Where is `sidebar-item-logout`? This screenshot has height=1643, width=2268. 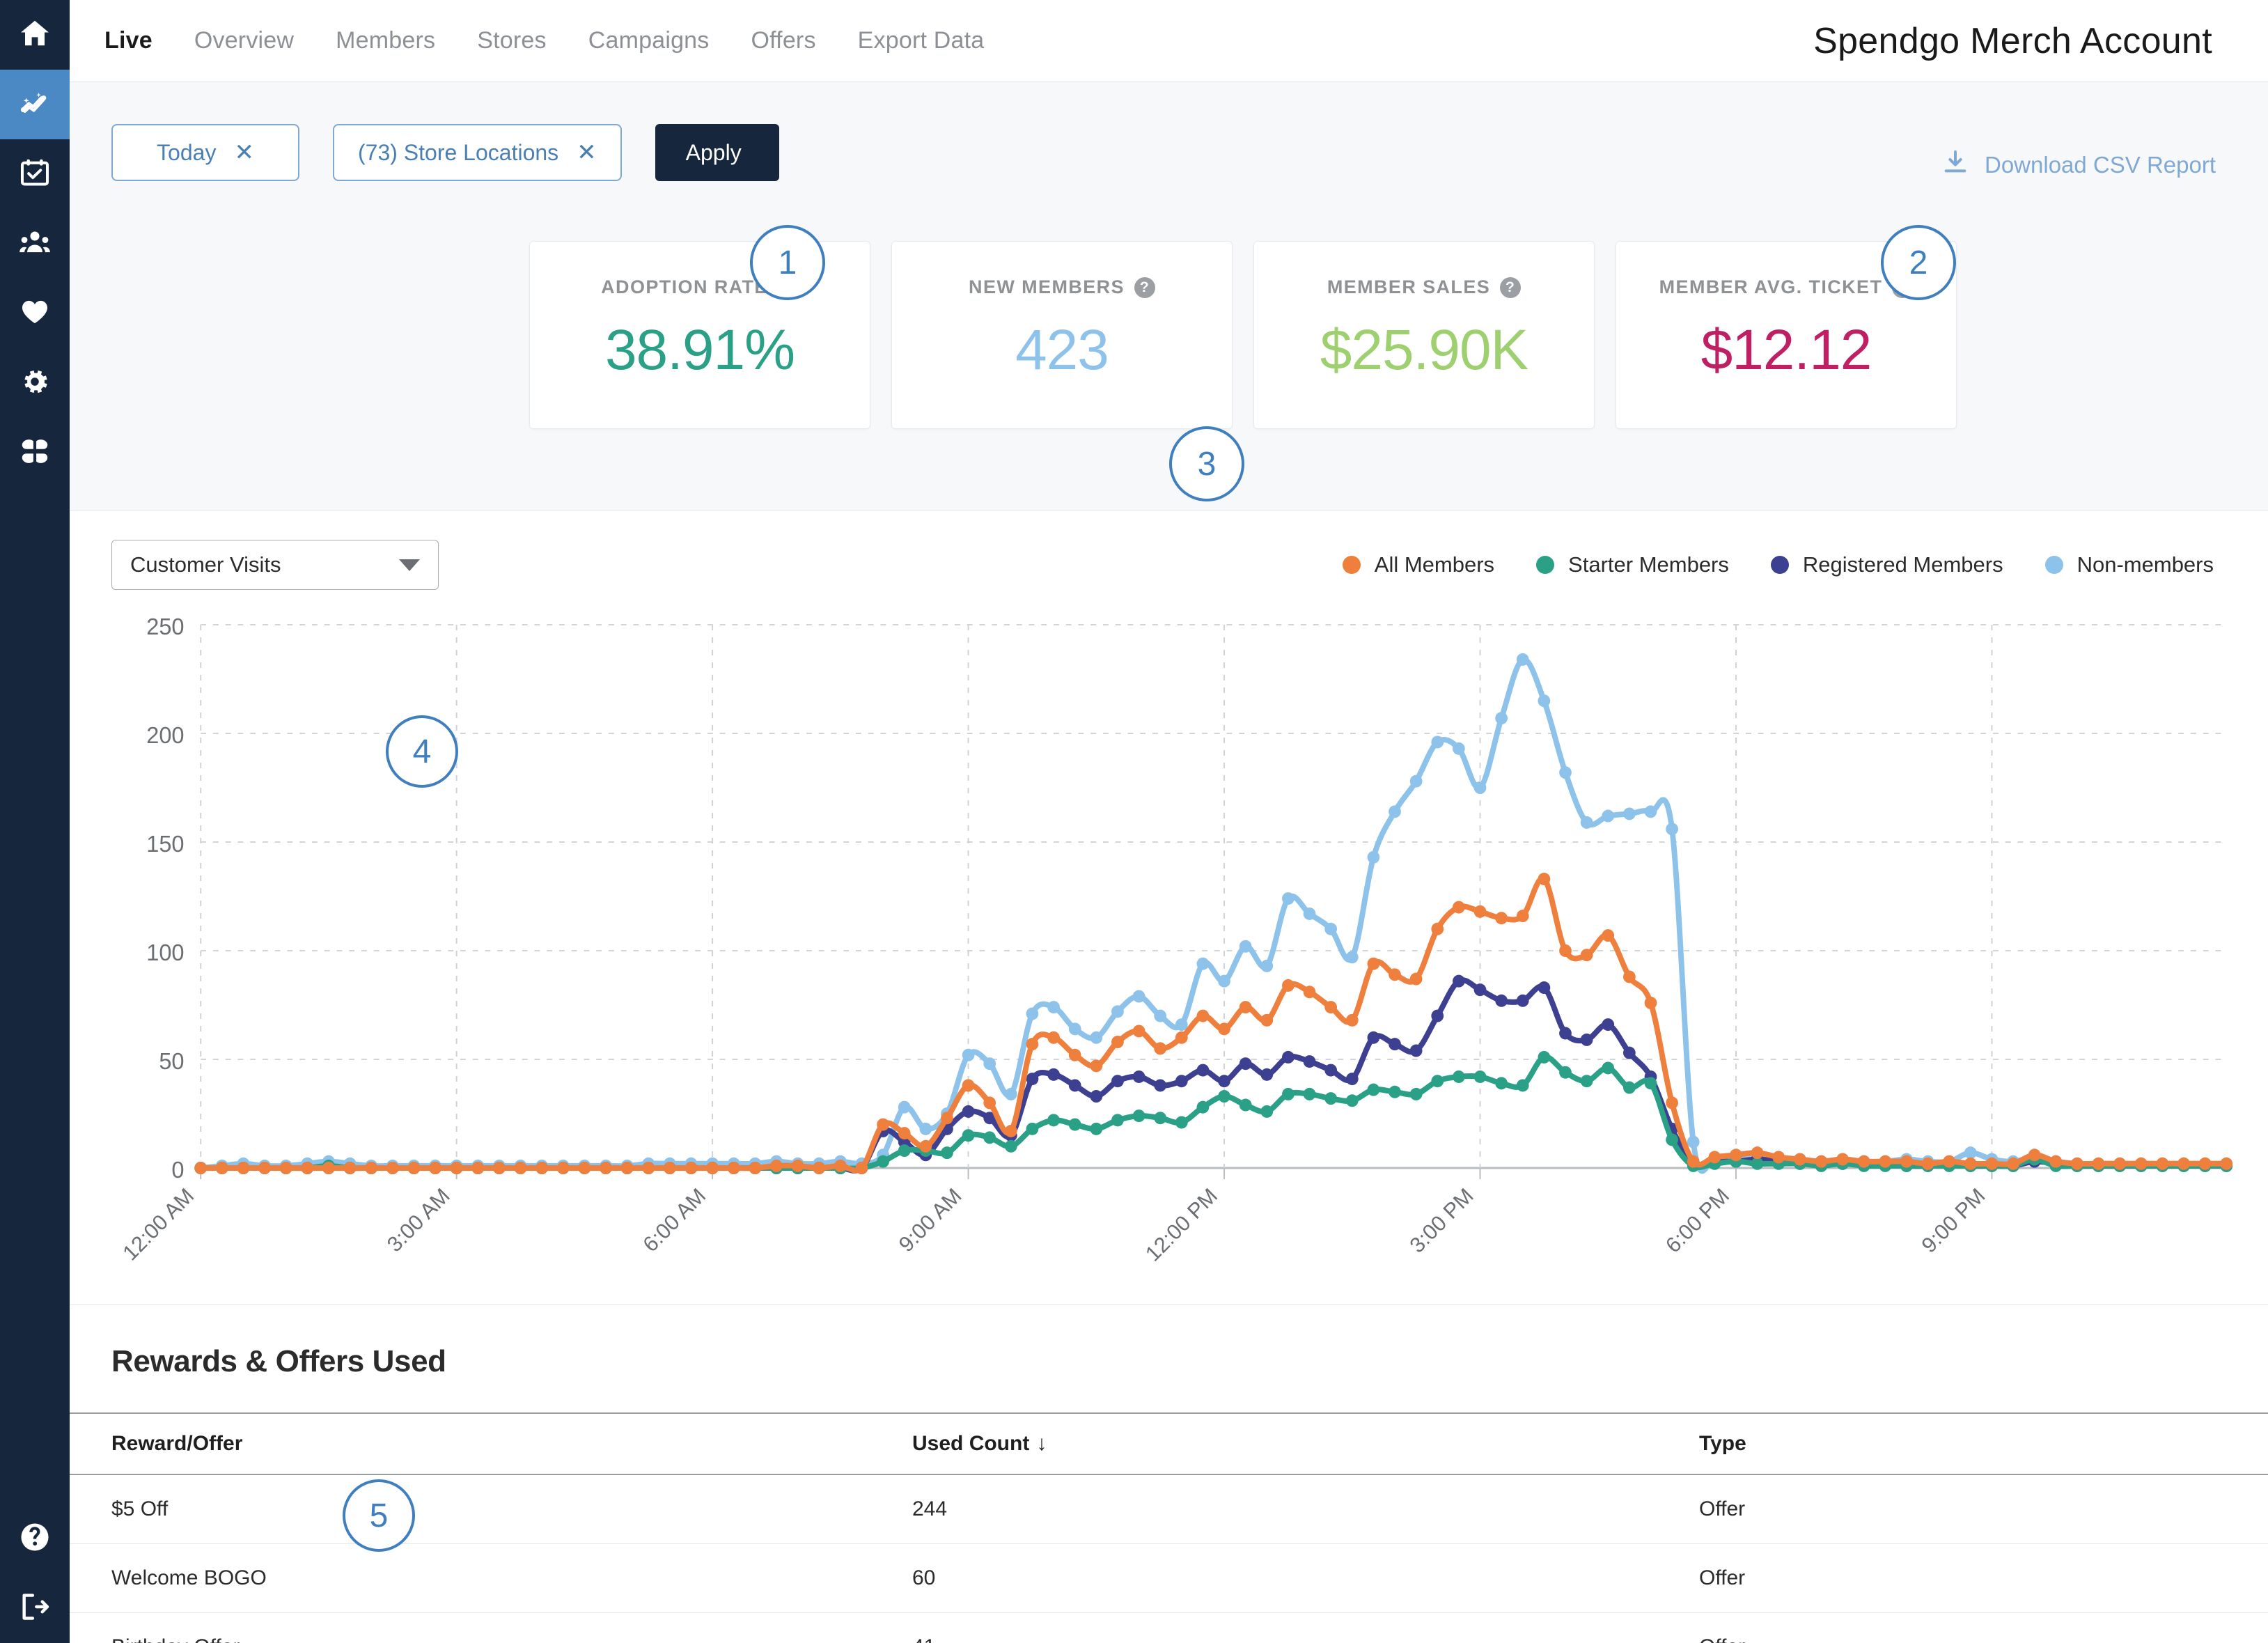 sidebar-item-logout is located at coordinates (35, 1608).